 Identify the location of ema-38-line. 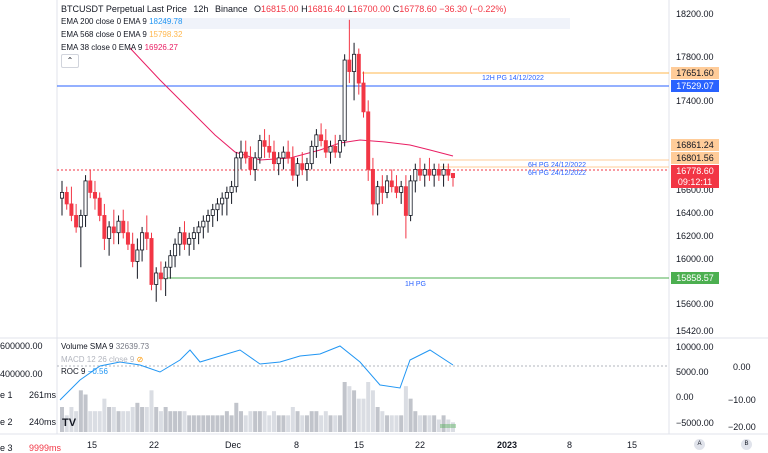
(291, 104).